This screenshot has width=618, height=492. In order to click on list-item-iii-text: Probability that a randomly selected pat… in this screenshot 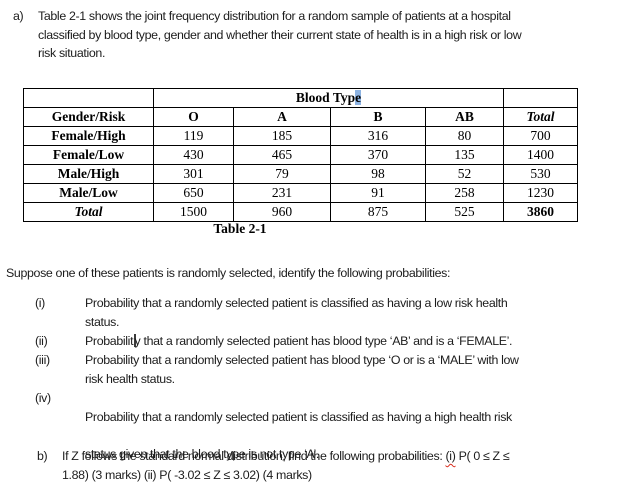, I will do `click(302, 369)`.